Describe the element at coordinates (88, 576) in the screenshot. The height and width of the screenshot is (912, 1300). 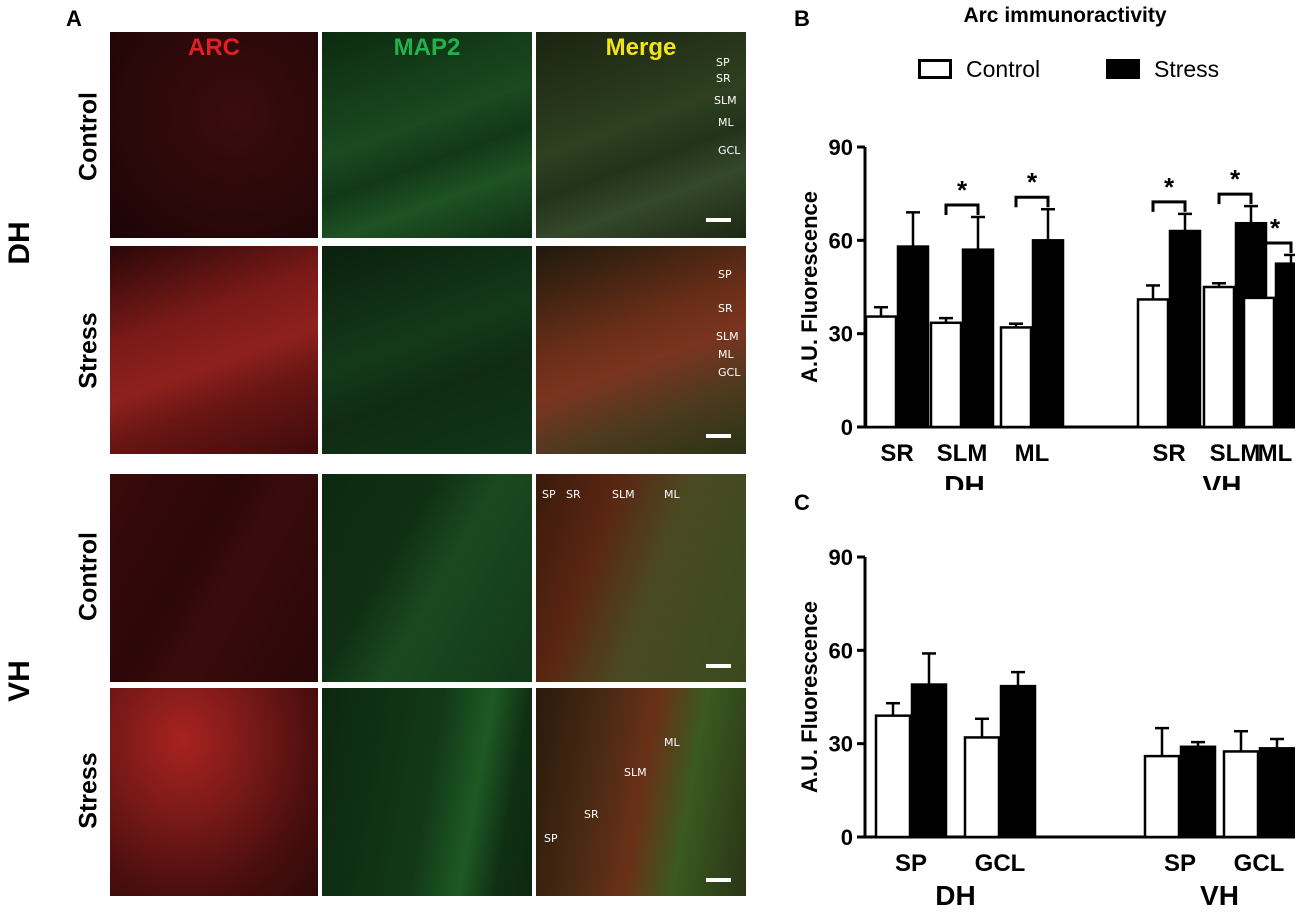
I see `condition-label-vh-control: Control` at that location.